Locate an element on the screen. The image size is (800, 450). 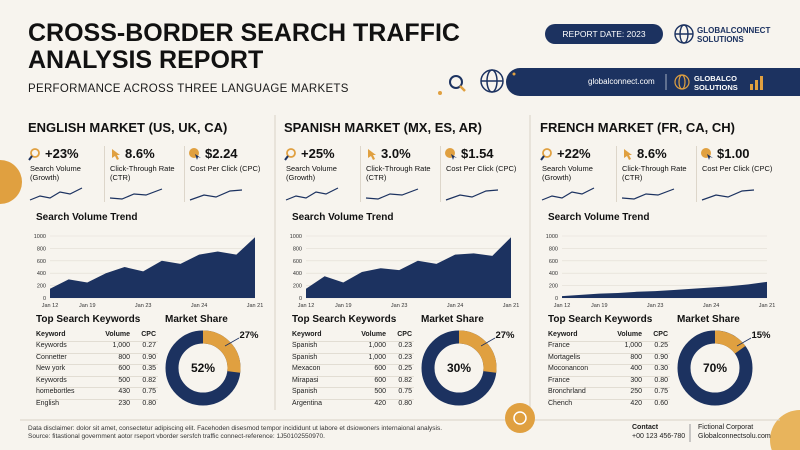
market-title: SPANISH MARKET (MX, ES, AR) is located at coordinates (383, 127).